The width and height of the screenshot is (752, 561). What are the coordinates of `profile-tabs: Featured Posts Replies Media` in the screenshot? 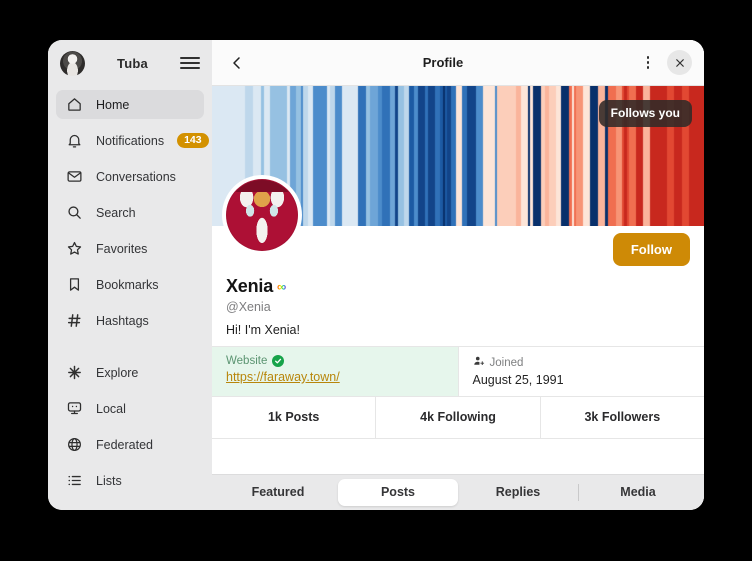 It's located at (458, 492).